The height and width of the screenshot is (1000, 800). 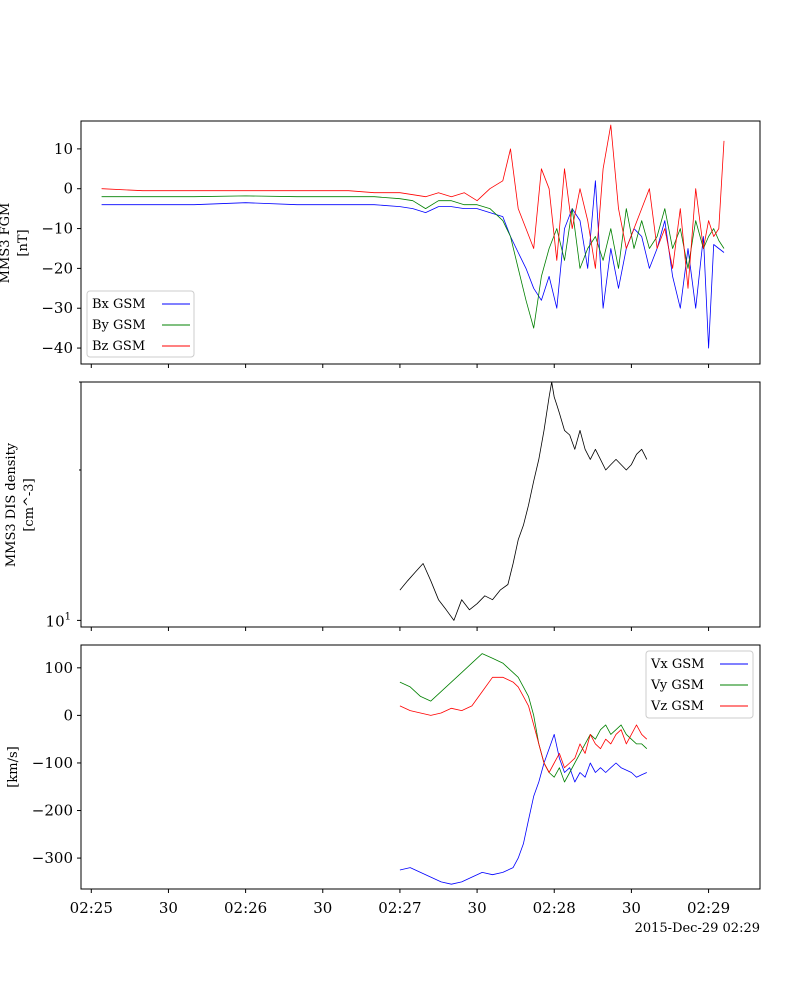 I want to click on velocity-legend-box, so click(x=699, y=684).